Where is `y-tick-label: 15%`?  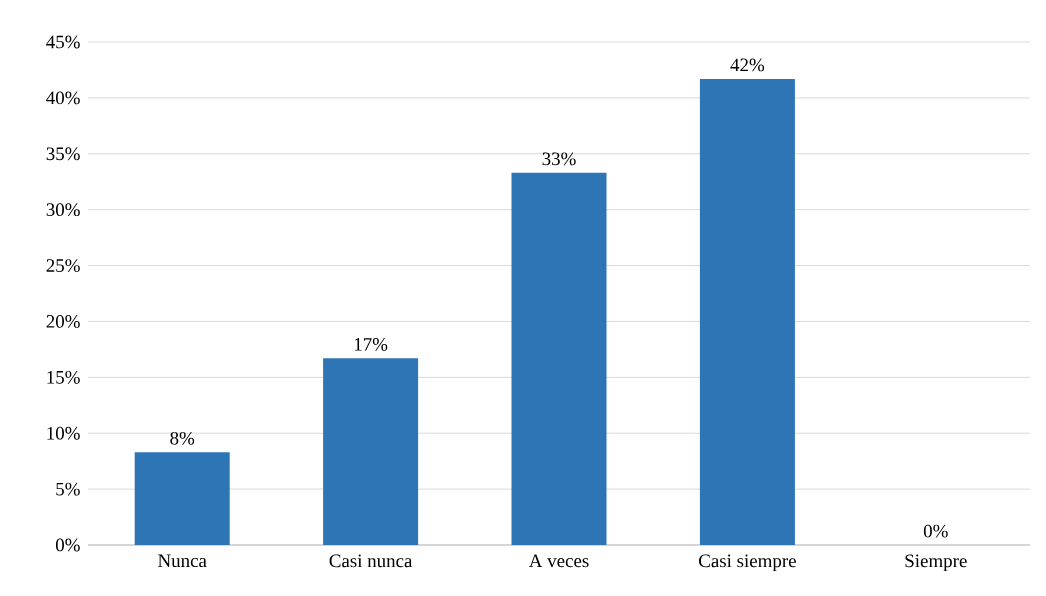 y-tick-label: 15% is located at coordinates (63, 377).